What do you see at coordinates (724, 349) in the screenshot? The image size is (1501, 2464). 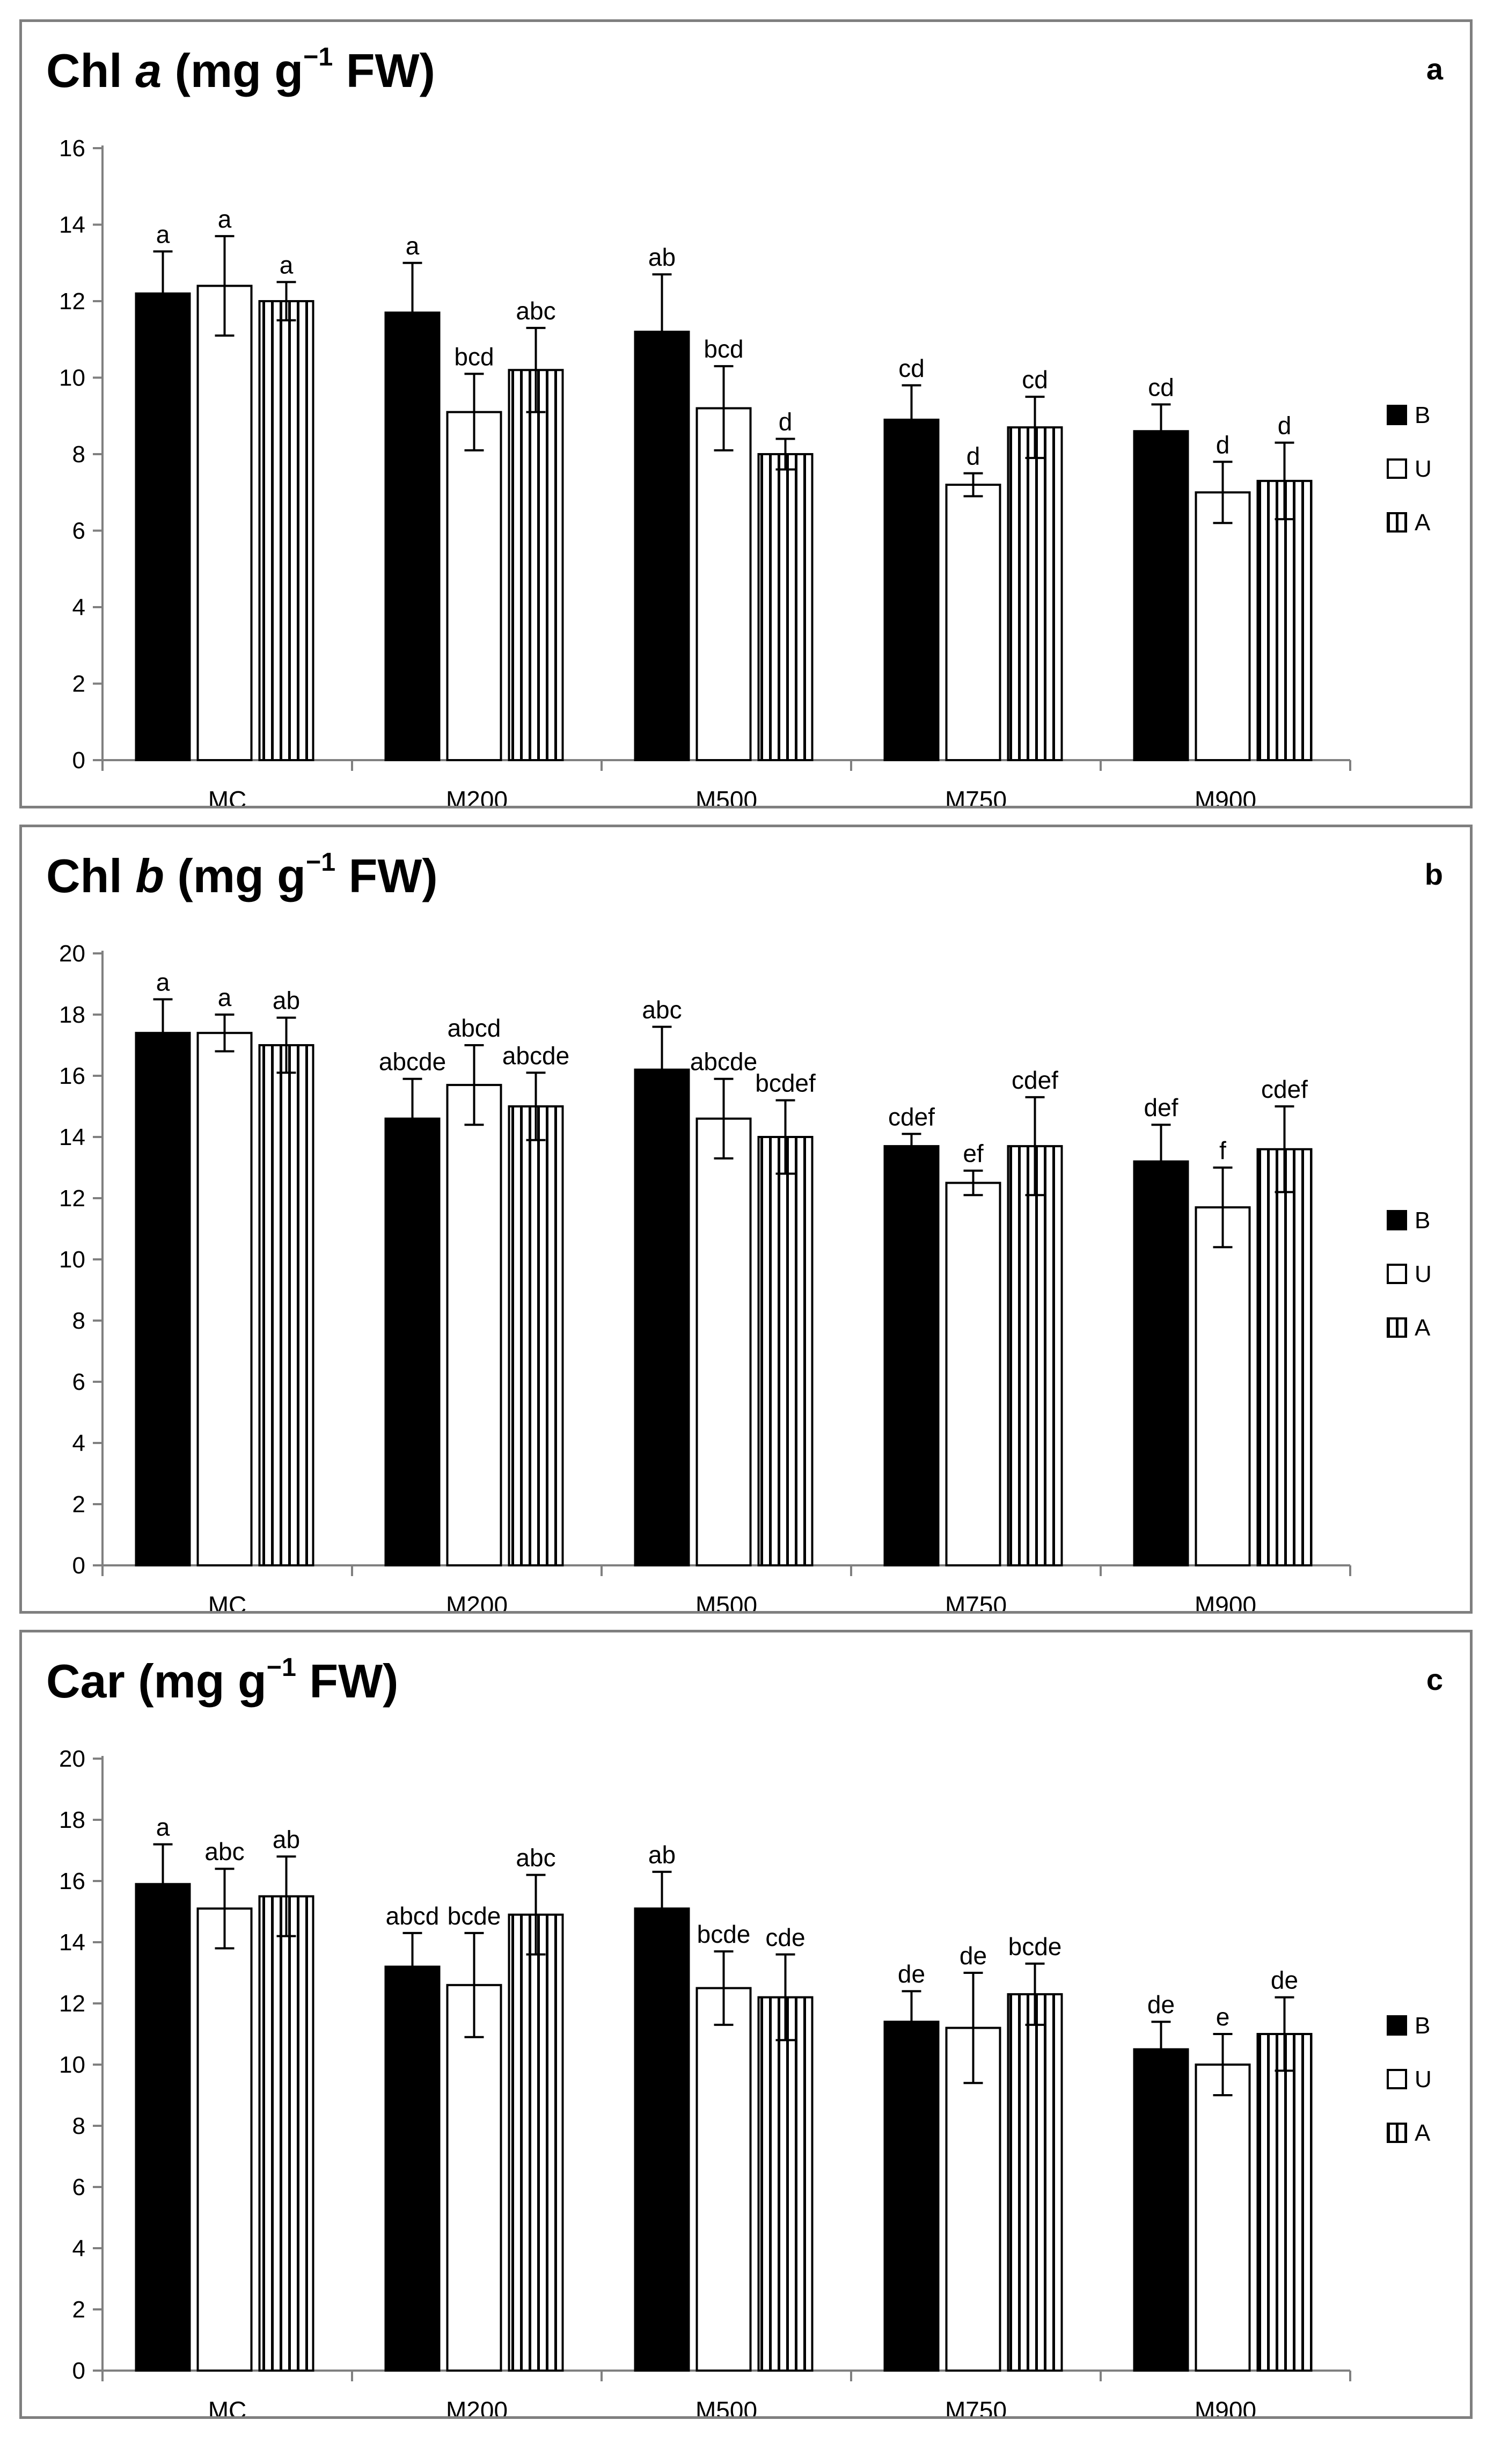 I see `significance-letter: bcd` at bounding box center [724, 349].